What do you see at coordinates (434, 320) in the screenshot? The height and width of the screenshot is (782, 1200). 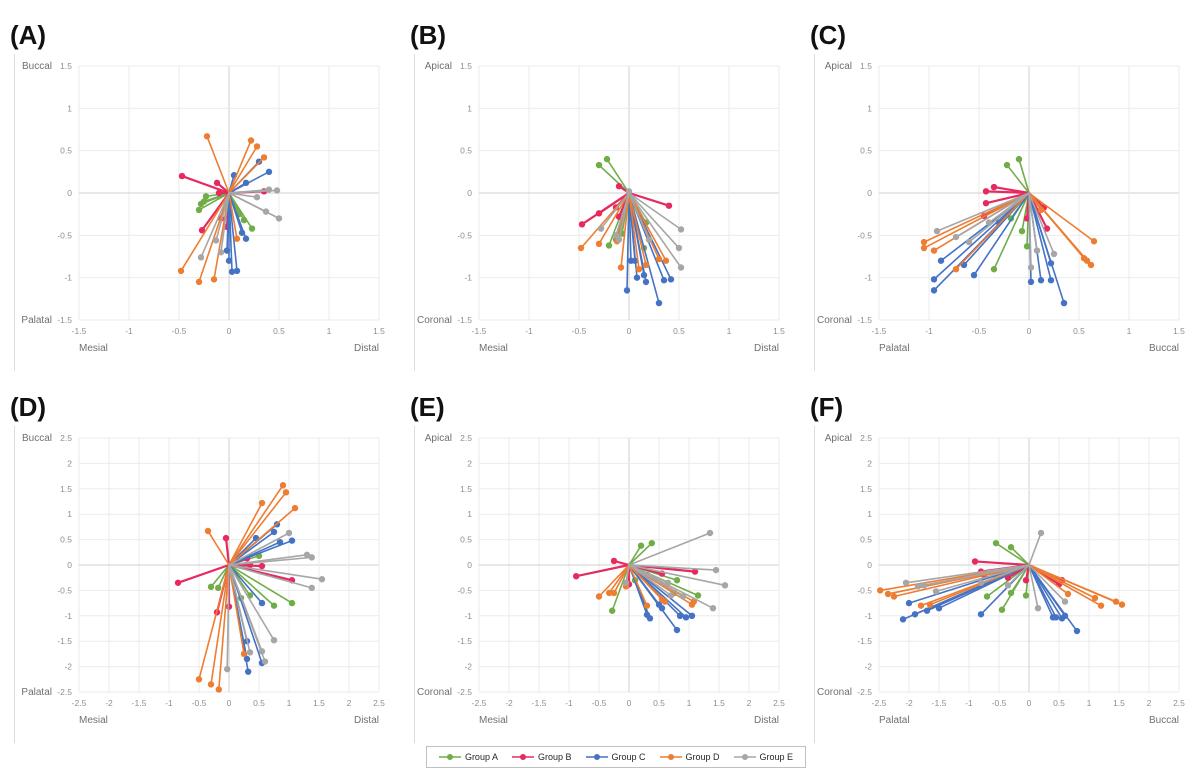 I see `y-axis-bottom-label: Coronal` at bounding box center [434, 320].